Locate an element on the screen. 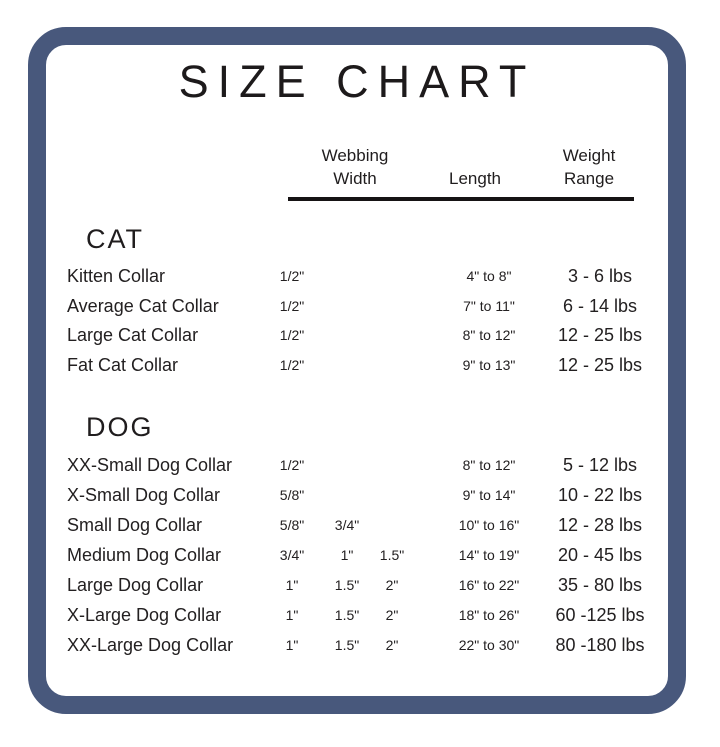  collar-name: Large Cat Collar is located at coordinates (133, 335).